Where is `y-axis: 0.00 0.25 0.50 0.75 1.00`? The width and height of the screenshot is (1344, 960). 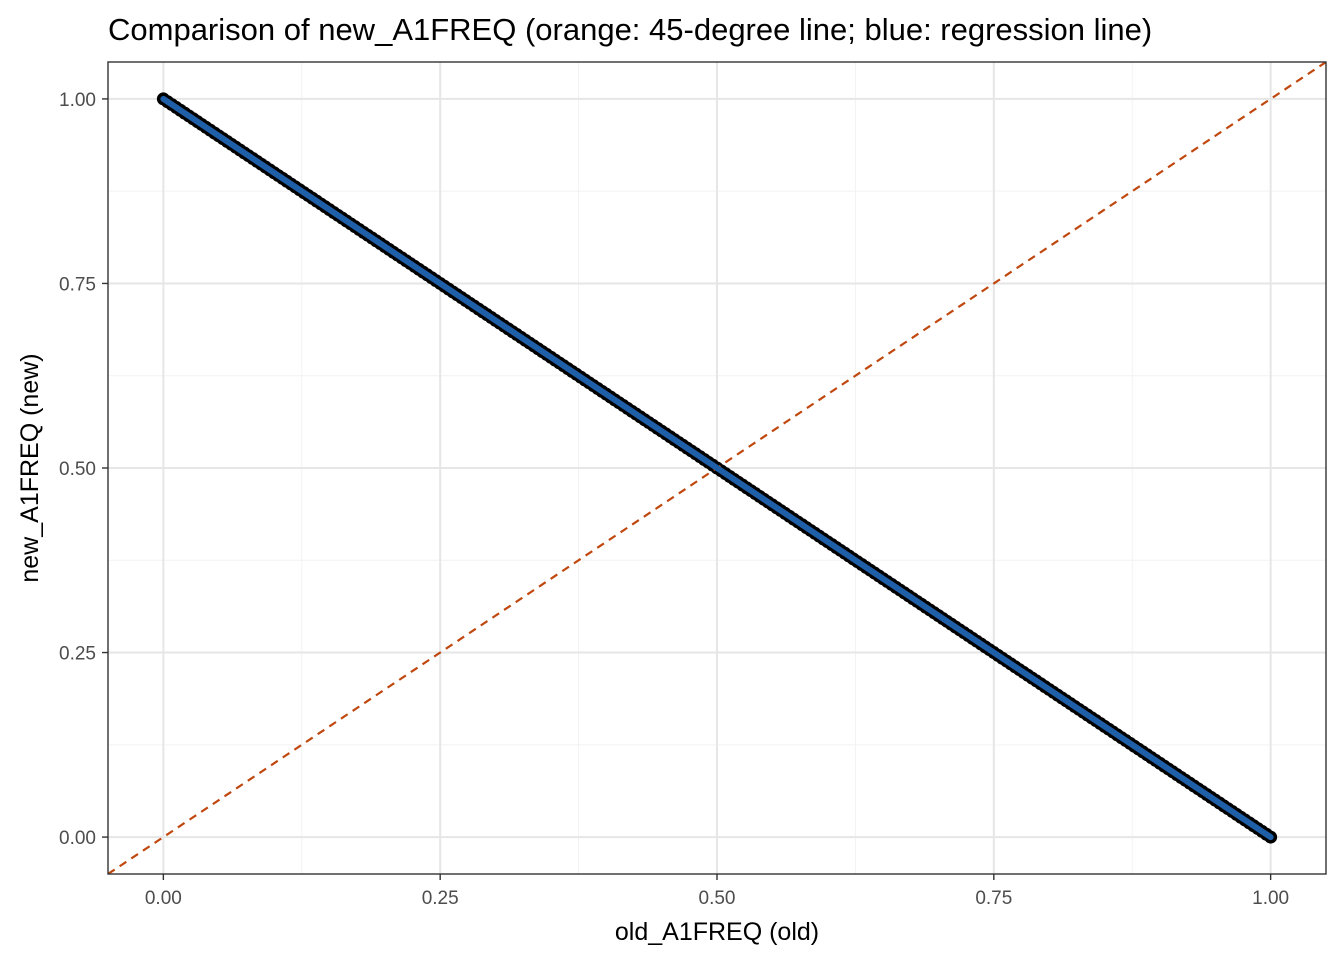
y-axis: 0.00 0.25 0.50 0.75 1.00 is located at coordinates (83, 469).